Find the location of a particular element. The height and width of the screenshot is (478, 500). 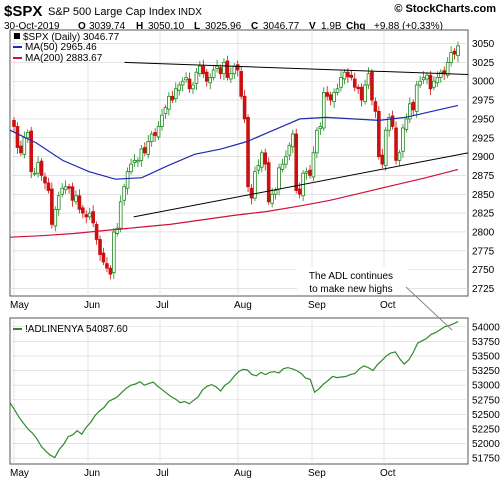

adl-legend: !ADLINENYA 54087.60 is located at coordinates (70, 329).